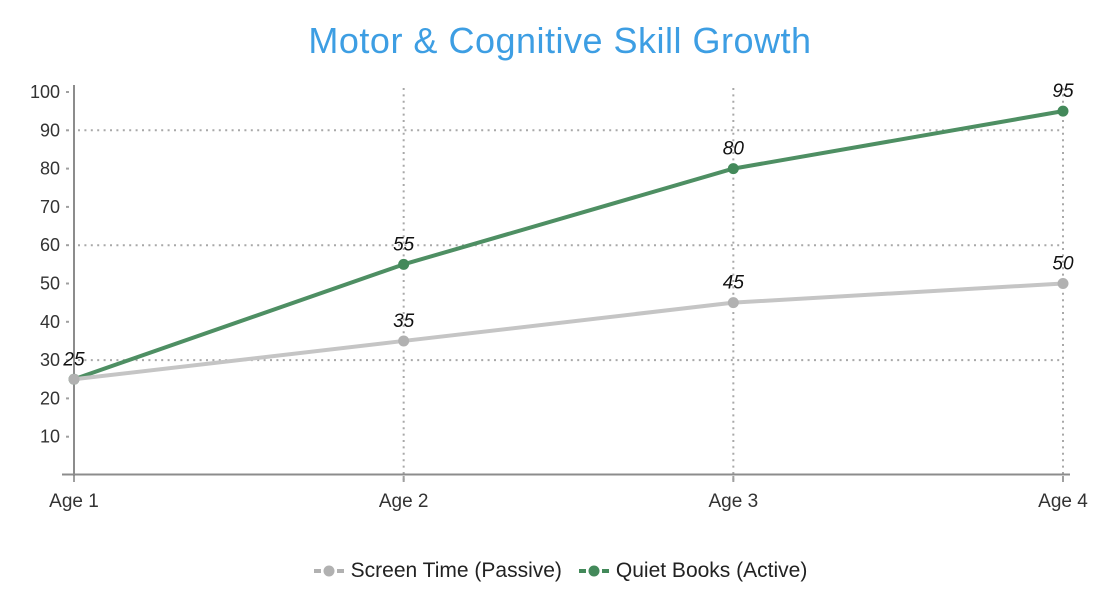  Describe the element at coordinates (50, 322) in the screenshot. I see `y-tick-label: 40` at that location.